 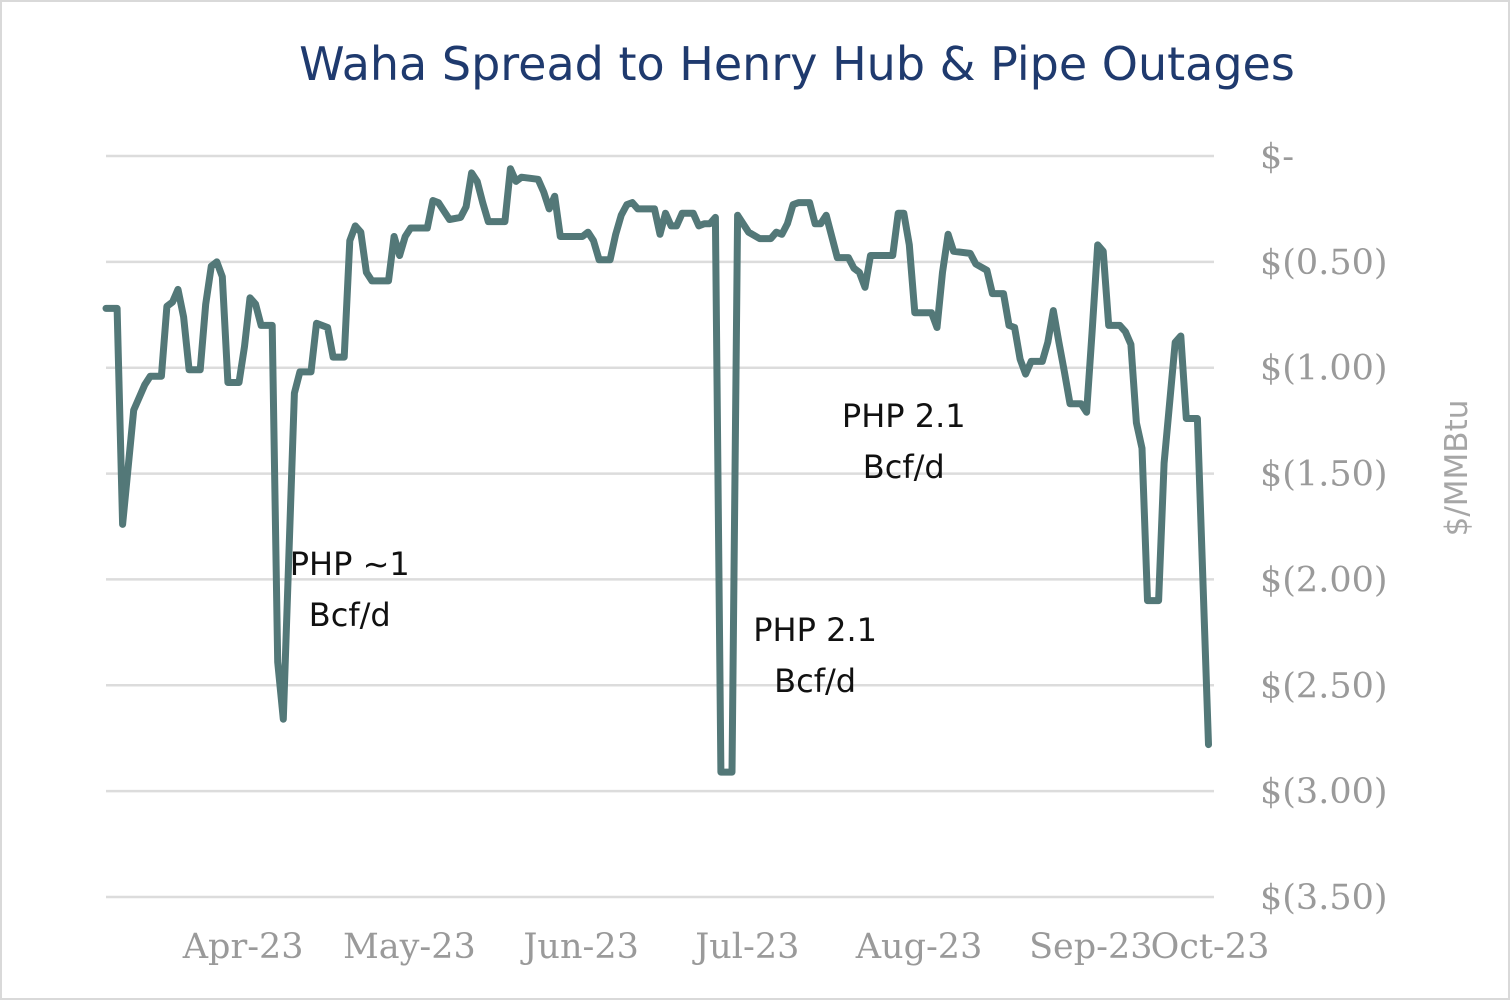 I want to click on x-tick-label: Sep-23, so click(x=1090, y=947).